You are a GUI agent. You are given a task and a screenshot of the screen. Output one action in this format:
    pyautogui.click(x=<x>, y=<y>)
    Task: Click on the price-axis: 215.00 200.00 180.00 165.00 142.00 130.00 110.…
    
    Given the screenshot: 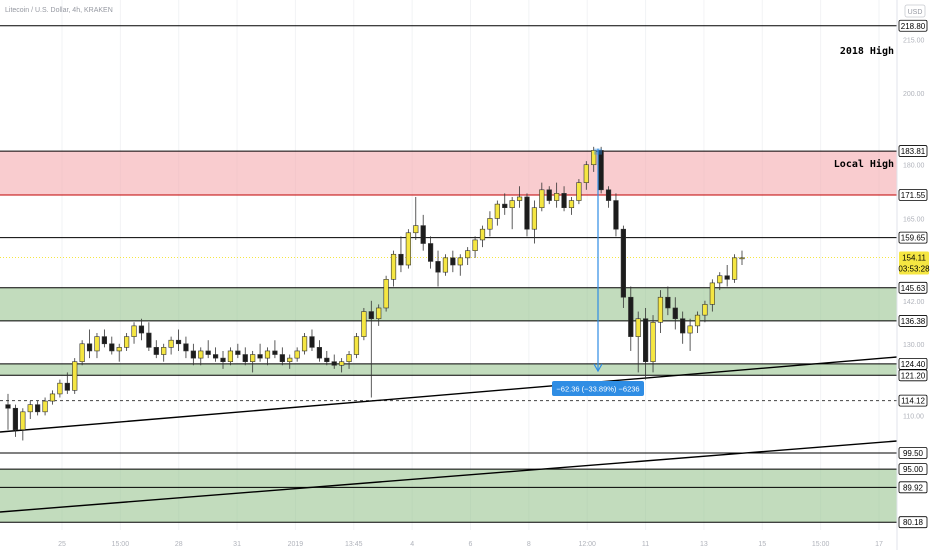 What is the action you would take?
    pyautogui.click(x=914, y=228)
    